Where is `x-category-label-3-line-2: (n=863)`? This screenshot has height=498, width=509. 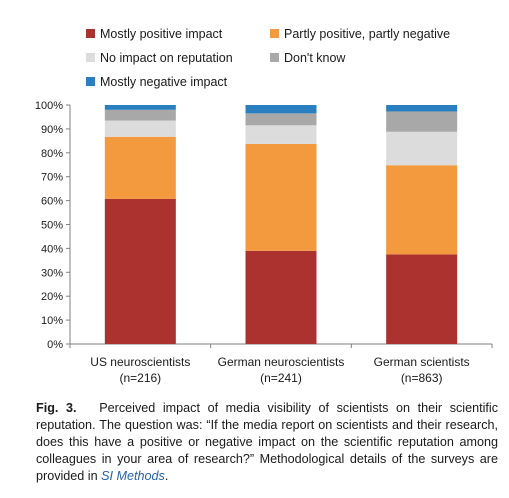
x-category-label-3-line-2: (n=863) is located at coordinates (422, 378).